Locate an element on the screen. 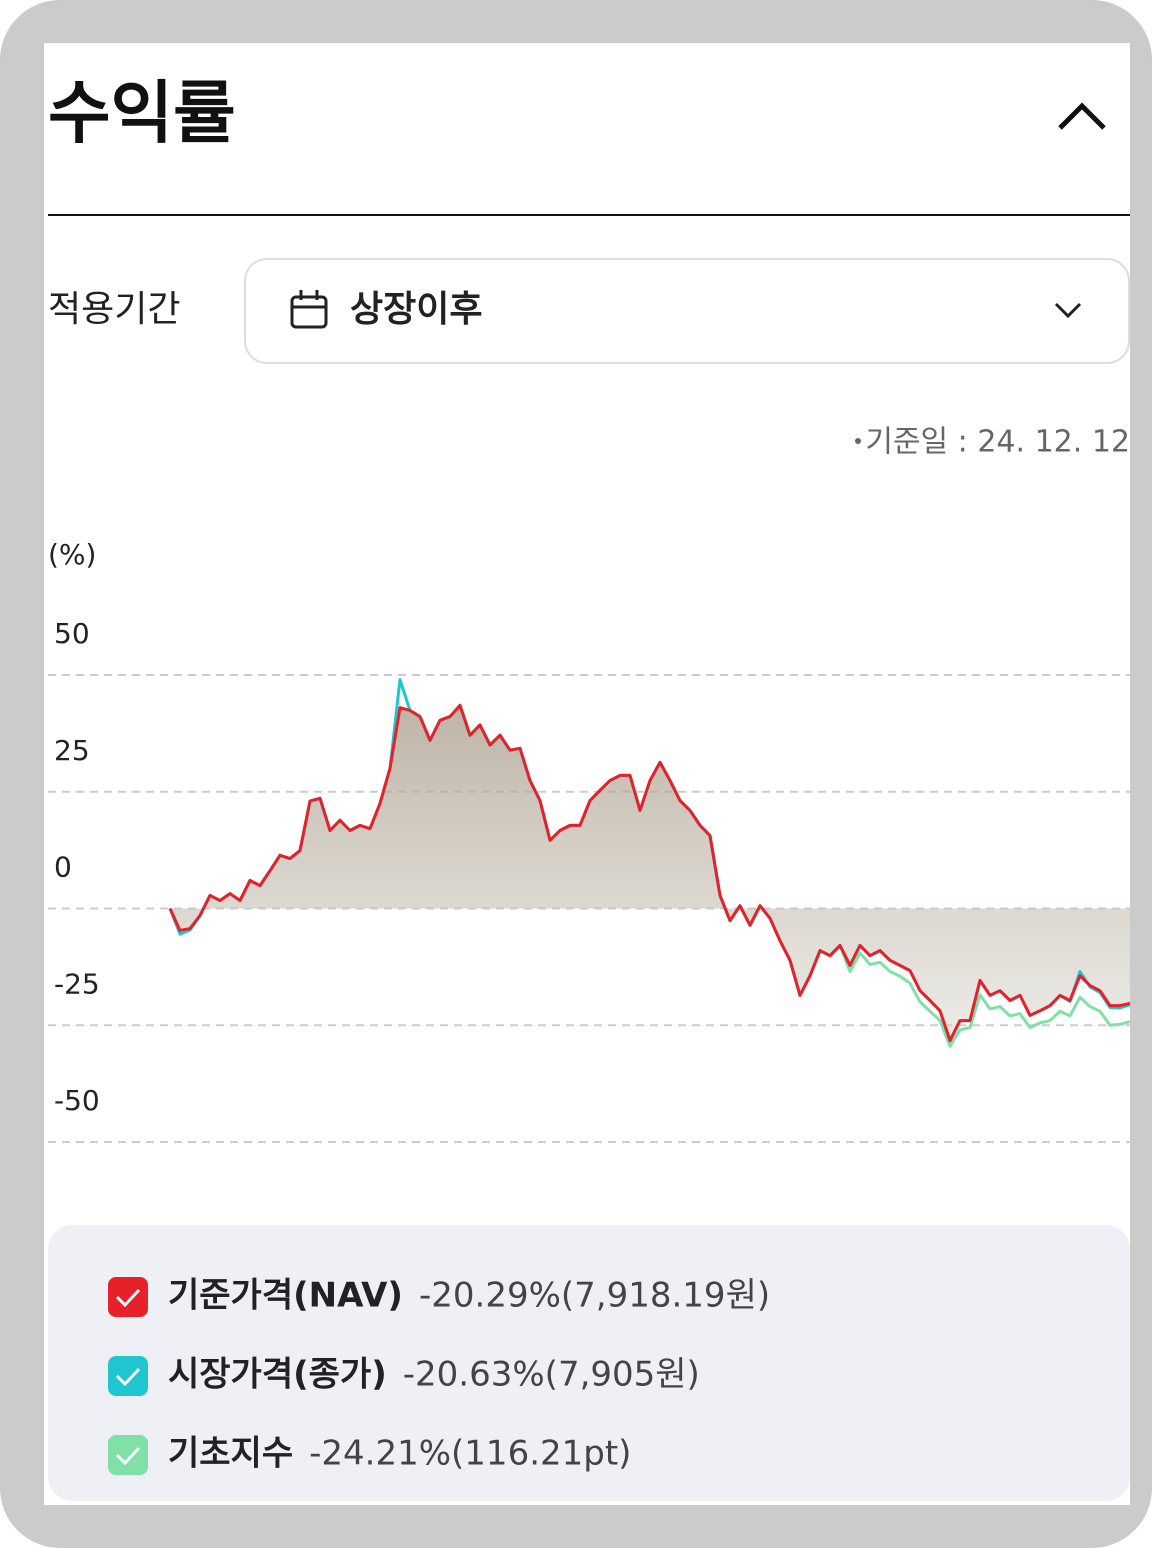 Image resolution: width=1152 pixels, height=1548 pixels. y-axis-label: (%) is located at coordinates (72, 554).